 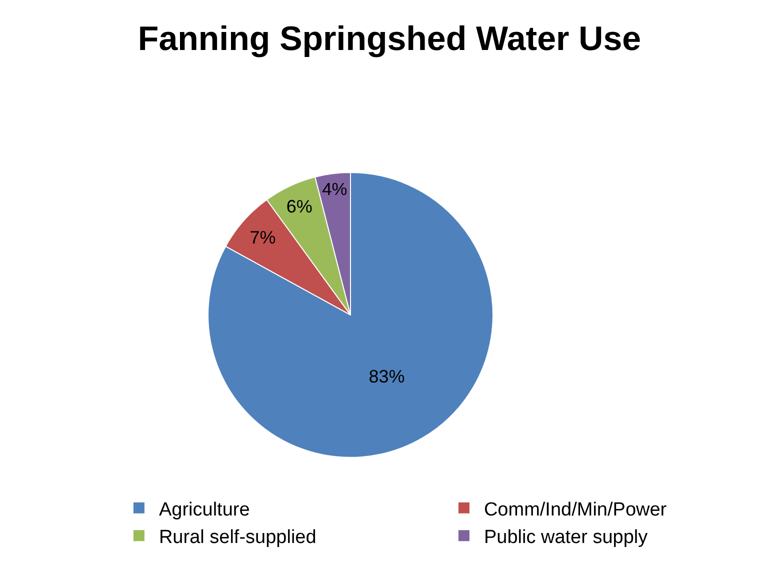 What do you see at coordinates (237, 537) in the screenshot?
I see `legend-label: Rural self-supplied` at bounding box center [237, 537].